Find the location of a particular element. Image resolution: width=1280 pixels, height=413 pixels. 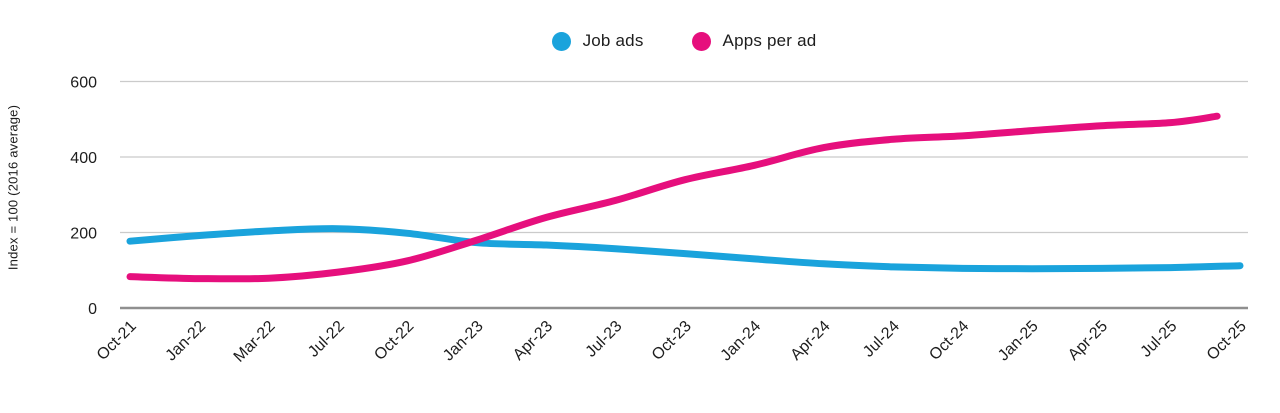

y-tick-label: 600 is located at coordinates (83, 83).